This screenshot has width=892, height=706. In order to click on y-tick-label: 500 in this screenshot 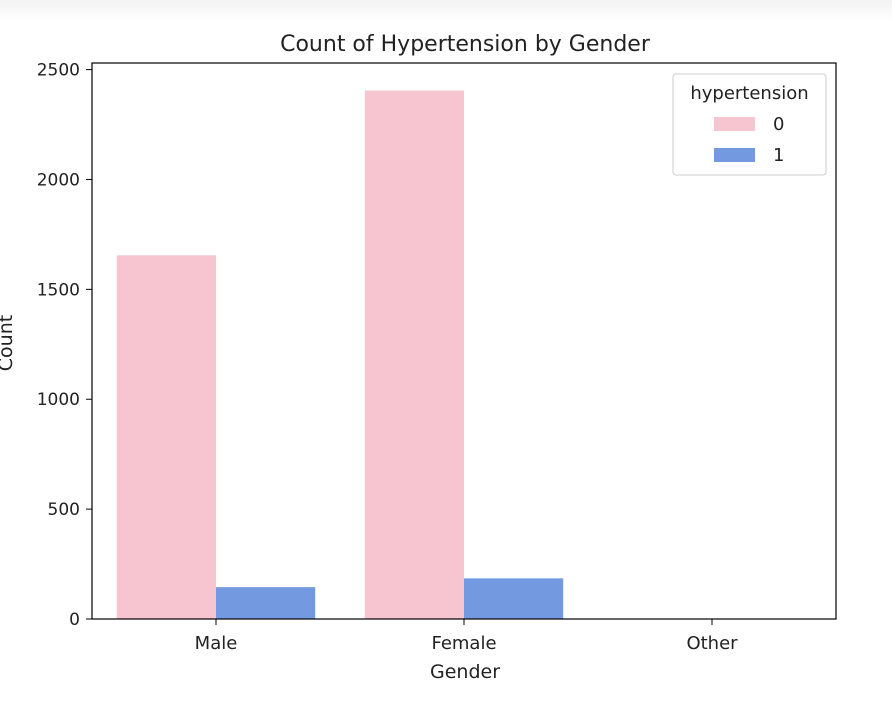, I will do `click(64, 510)`.